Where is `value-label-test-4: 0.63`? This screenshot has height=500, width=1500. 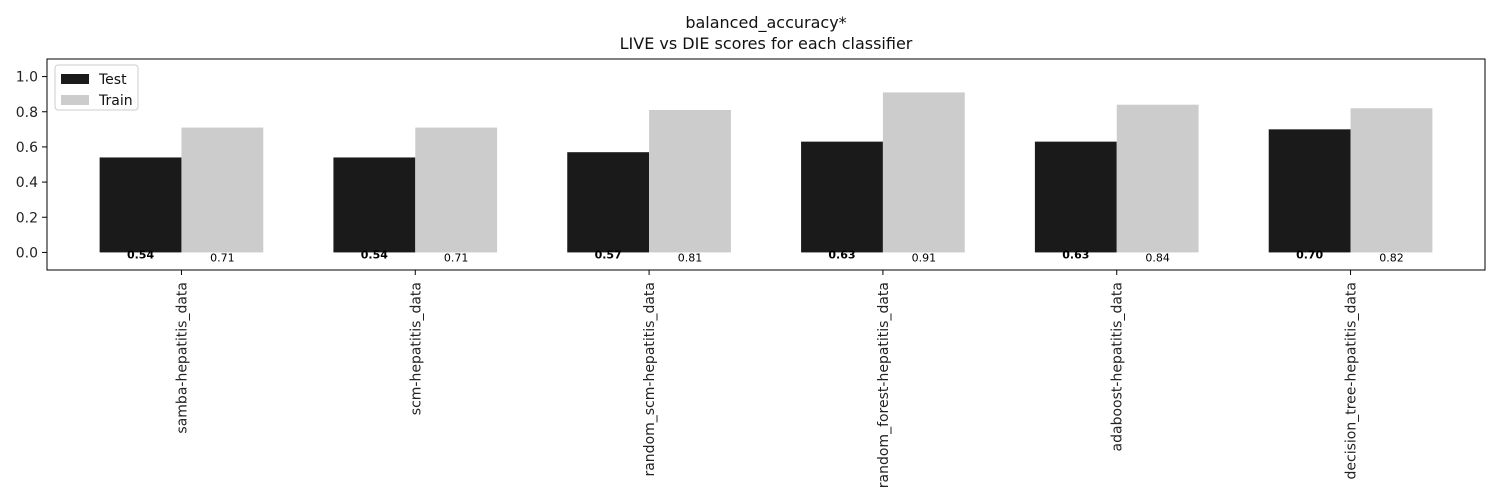
value-label-test-4: 0.63 is located at coordinates (1075, 254).